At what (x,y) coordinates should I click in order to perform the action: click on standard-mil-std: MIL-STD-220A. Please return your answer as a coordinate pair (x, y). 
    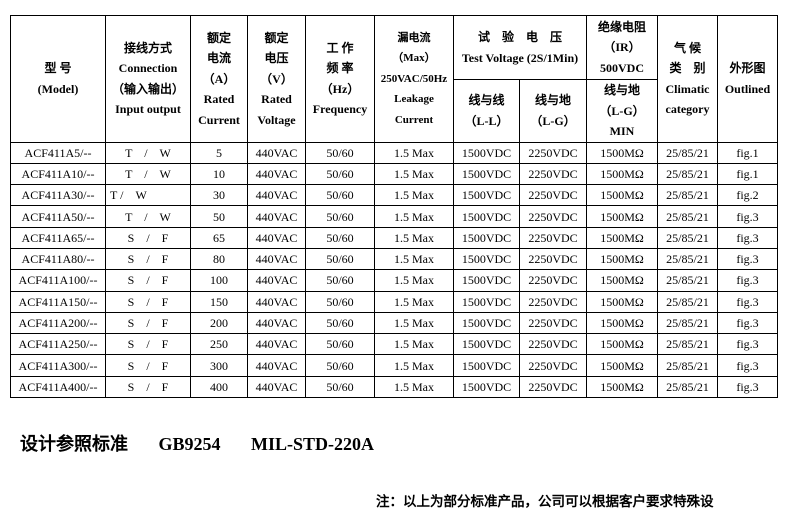
    Looking at the image, I should click on (313, 444).